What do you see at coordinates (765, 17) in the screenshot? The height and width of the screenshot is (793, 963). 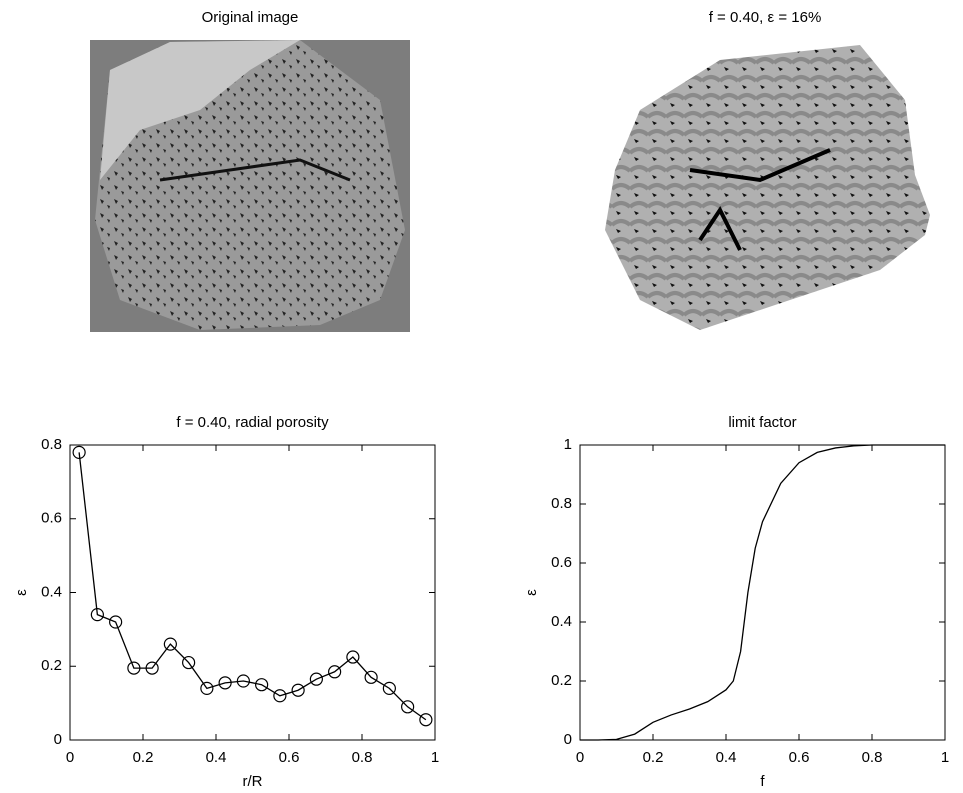 I see `image-title: f = 0.40, ε = 16%` at bounding box center [765, 17].